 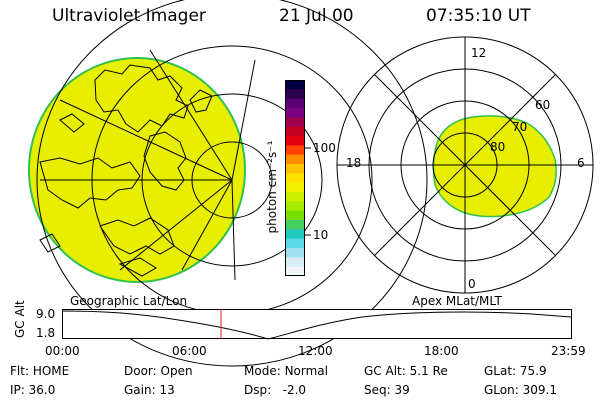 What do you see at coordinates (581, 163) in the screenshot?
I see `mlt-label-6: 6` at bounding box center [581, 163].